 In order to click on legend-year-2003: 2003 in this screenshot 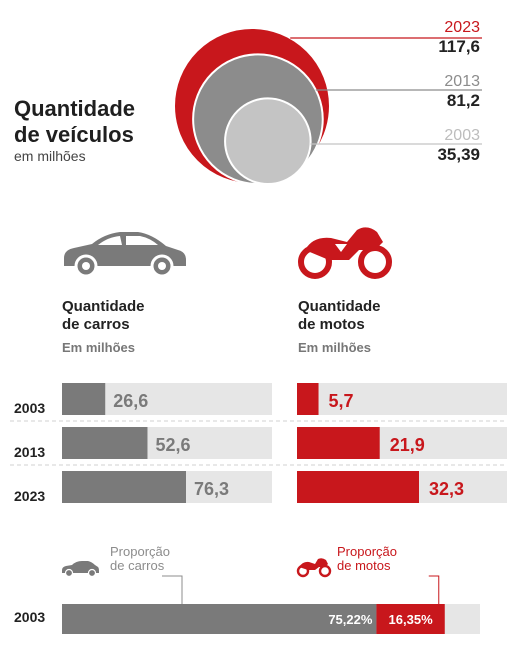, I will do `click(462, 135)`.